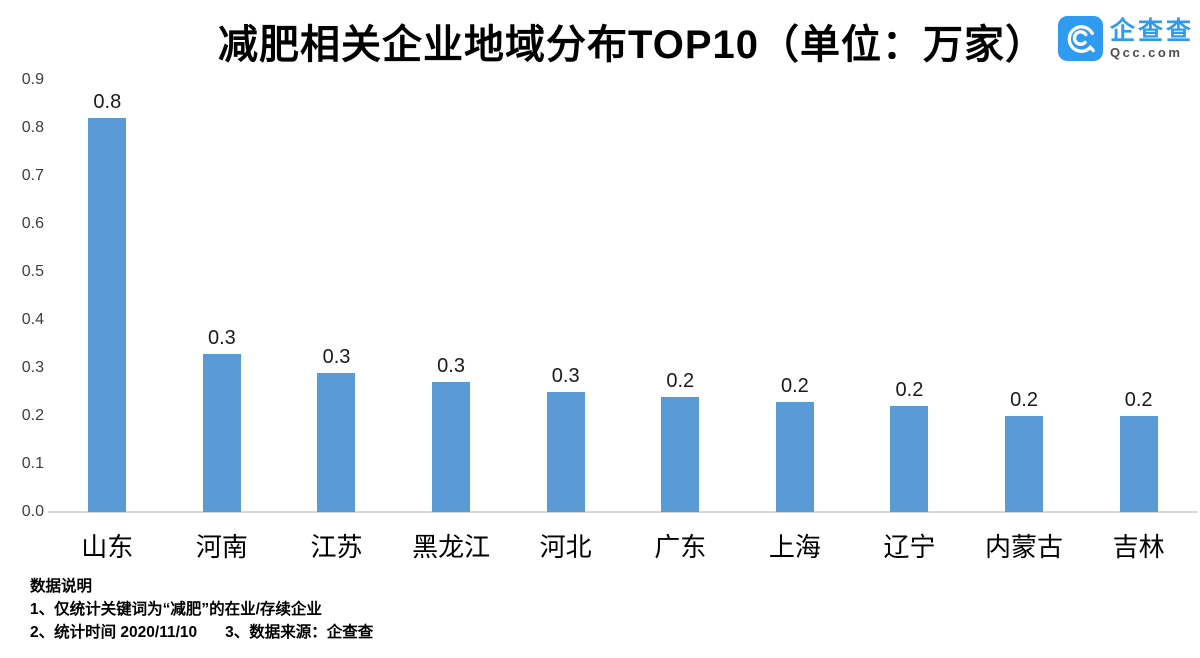 The image size is (1200, 658). Describe the element at coordinates (451, 447) in the screenshot. I see `bar-黑龙江` at that location.